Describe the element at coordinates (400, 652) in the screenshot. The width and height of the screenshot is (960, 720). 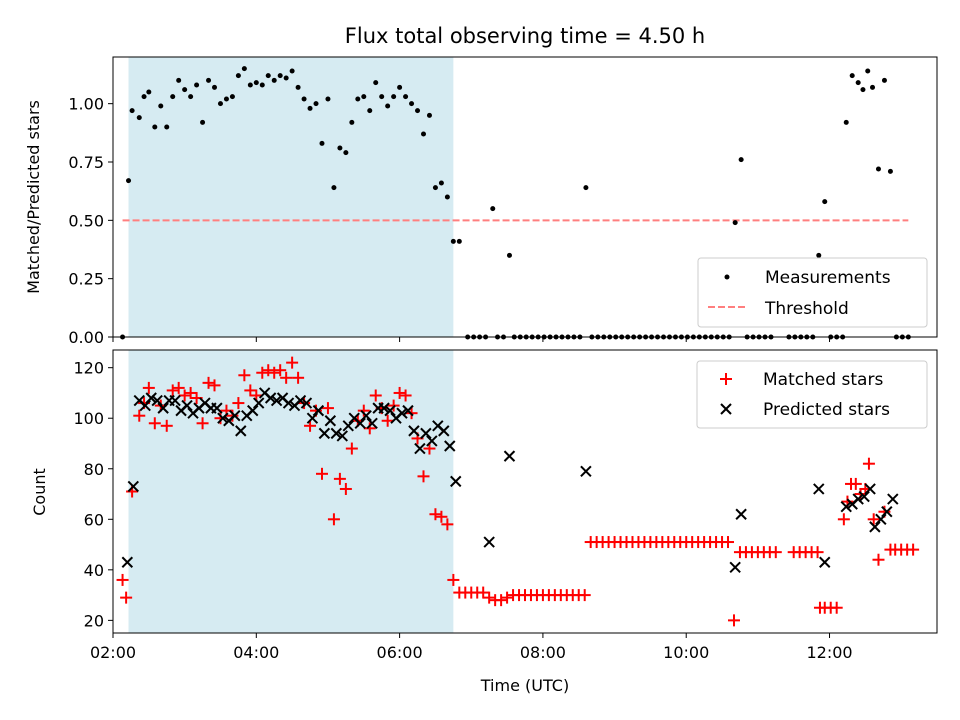
I see `x-tick-label: 06:00` at that location.